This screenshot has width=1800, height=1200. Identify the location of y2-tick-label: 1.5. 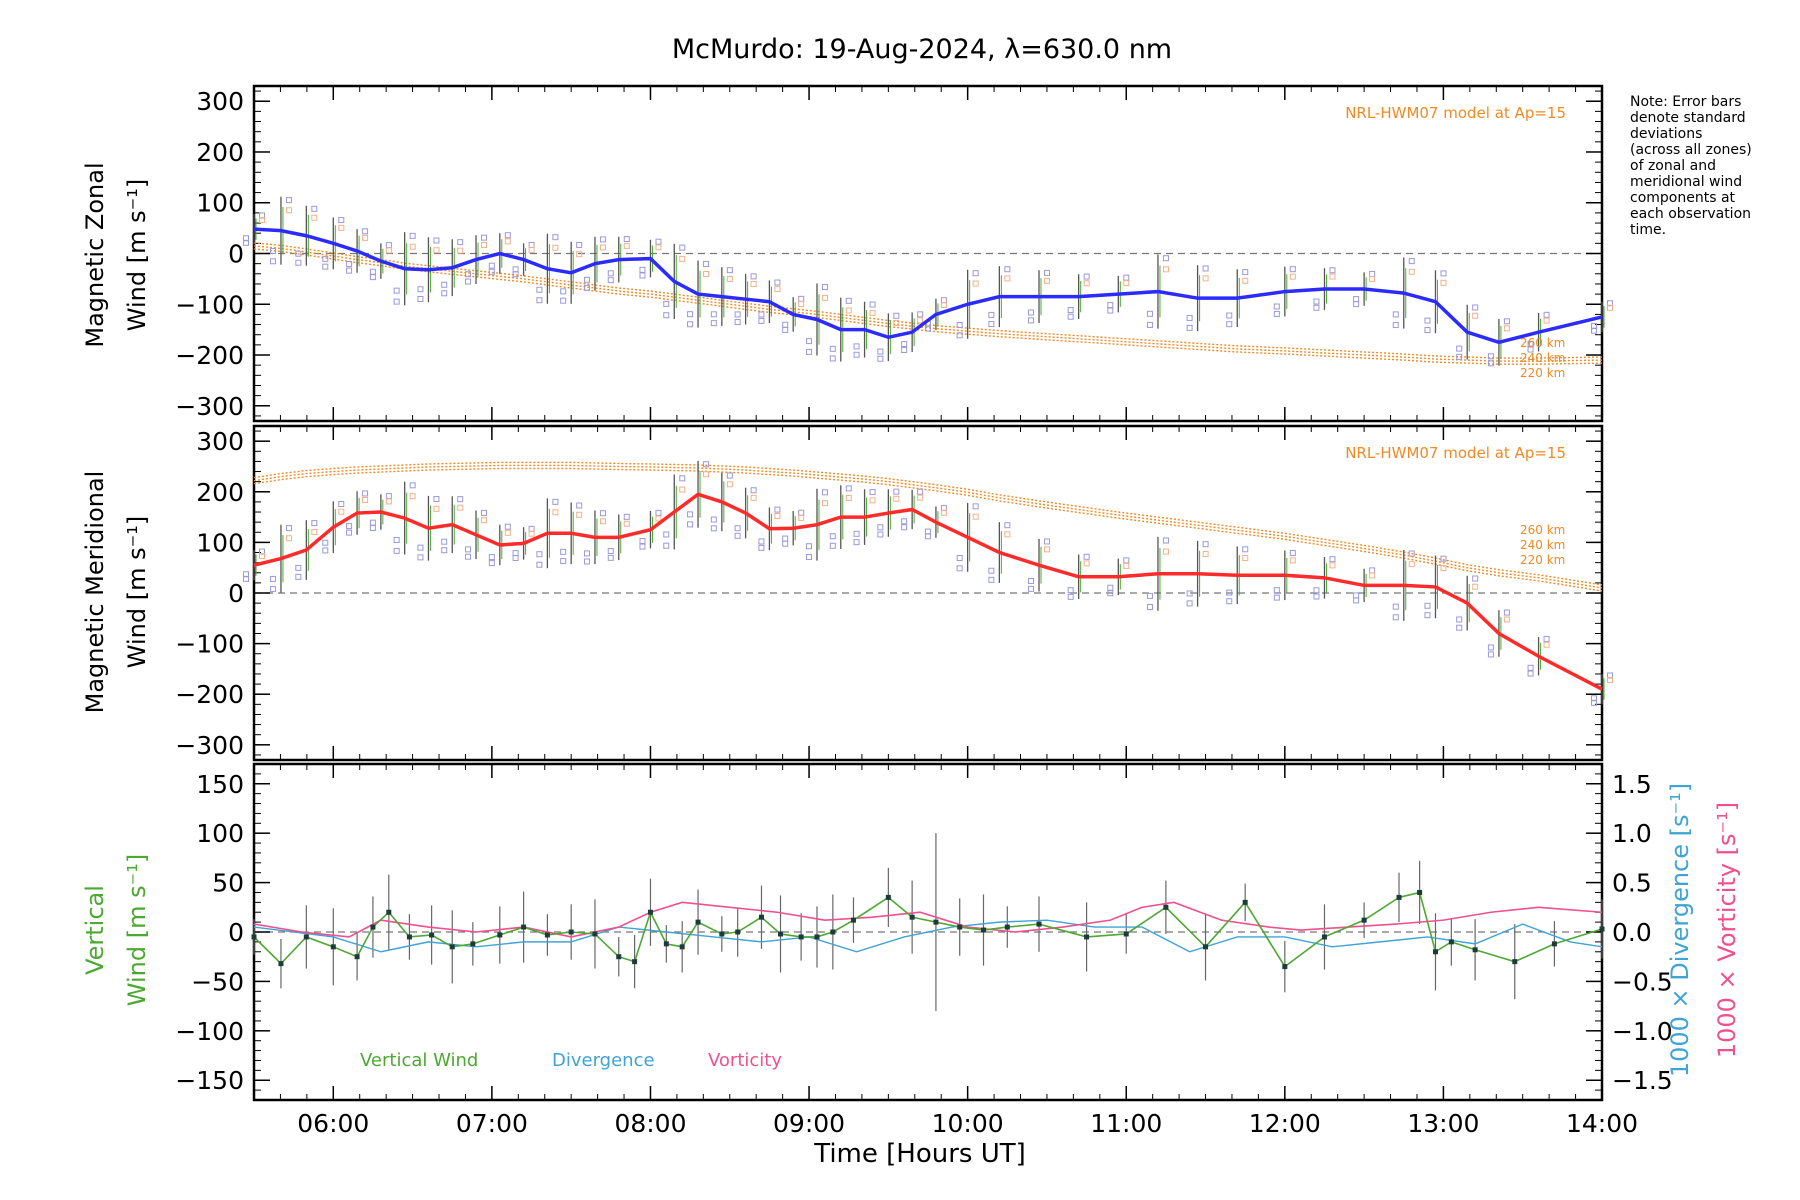
(1632, 784).